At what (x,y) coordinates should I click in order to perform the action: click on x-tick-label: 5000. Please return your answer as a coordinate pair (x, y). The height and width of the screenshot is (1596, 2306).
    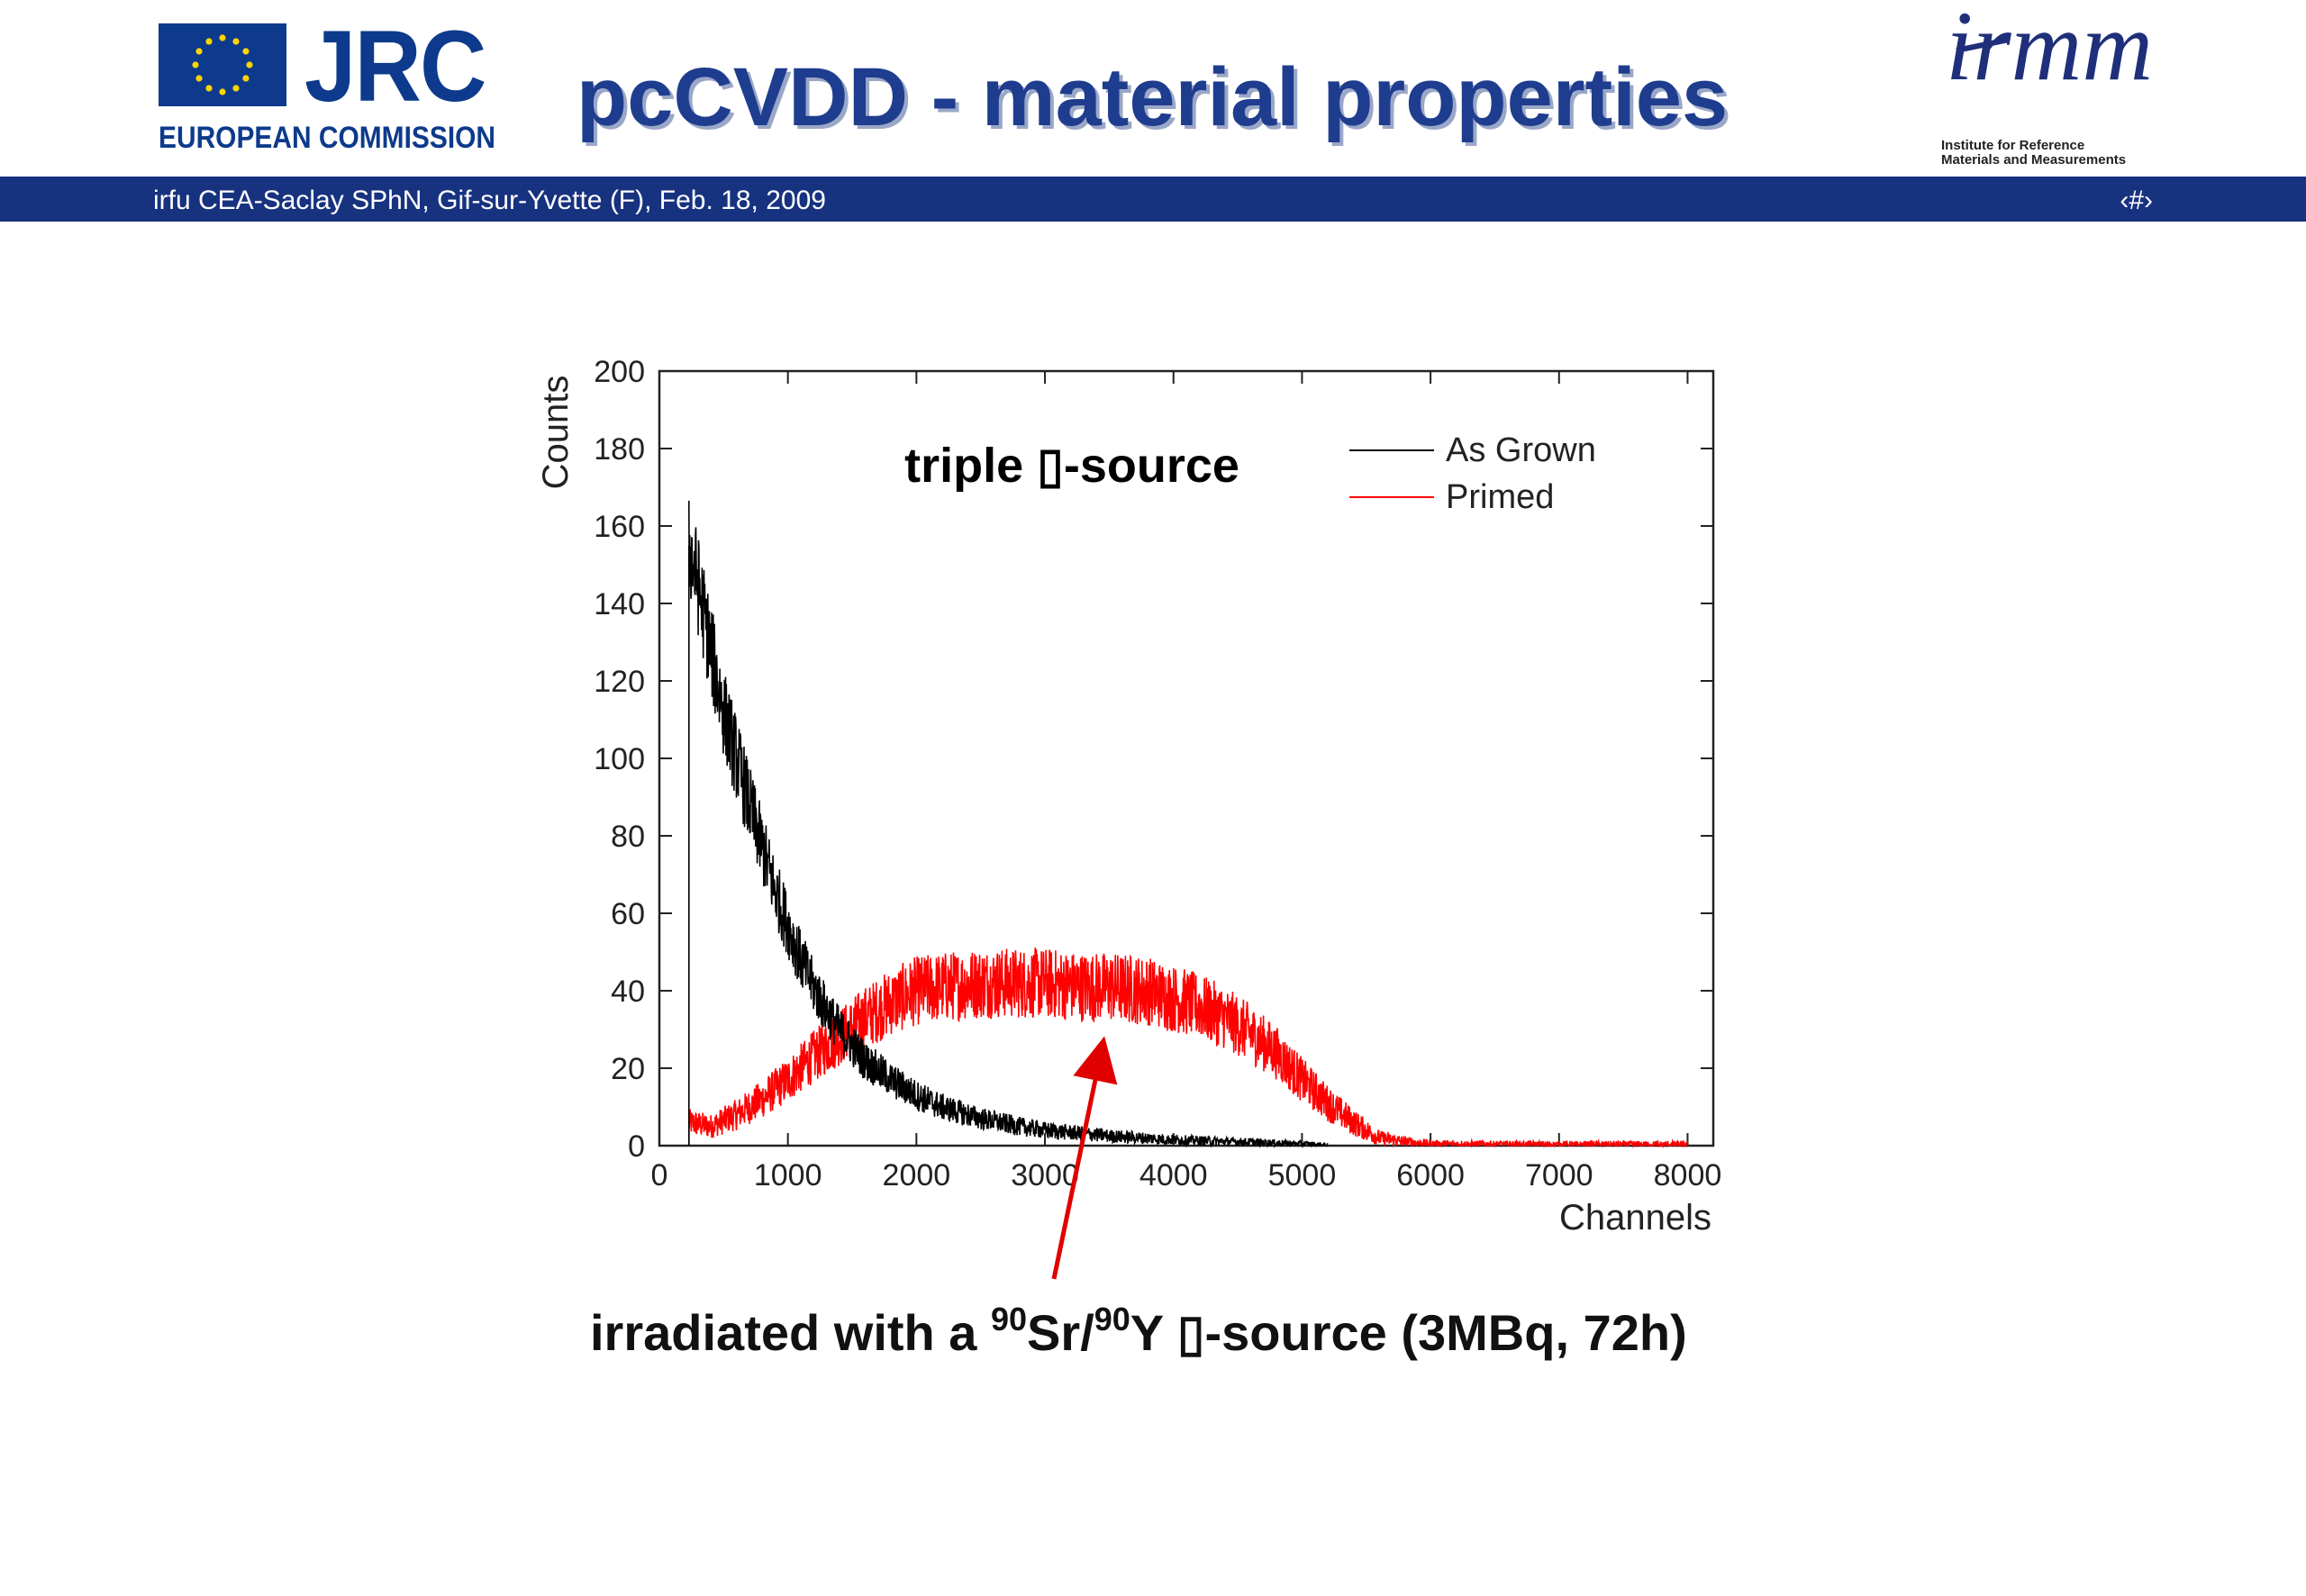
    Looking at the image, I should click on (1302, 1175).